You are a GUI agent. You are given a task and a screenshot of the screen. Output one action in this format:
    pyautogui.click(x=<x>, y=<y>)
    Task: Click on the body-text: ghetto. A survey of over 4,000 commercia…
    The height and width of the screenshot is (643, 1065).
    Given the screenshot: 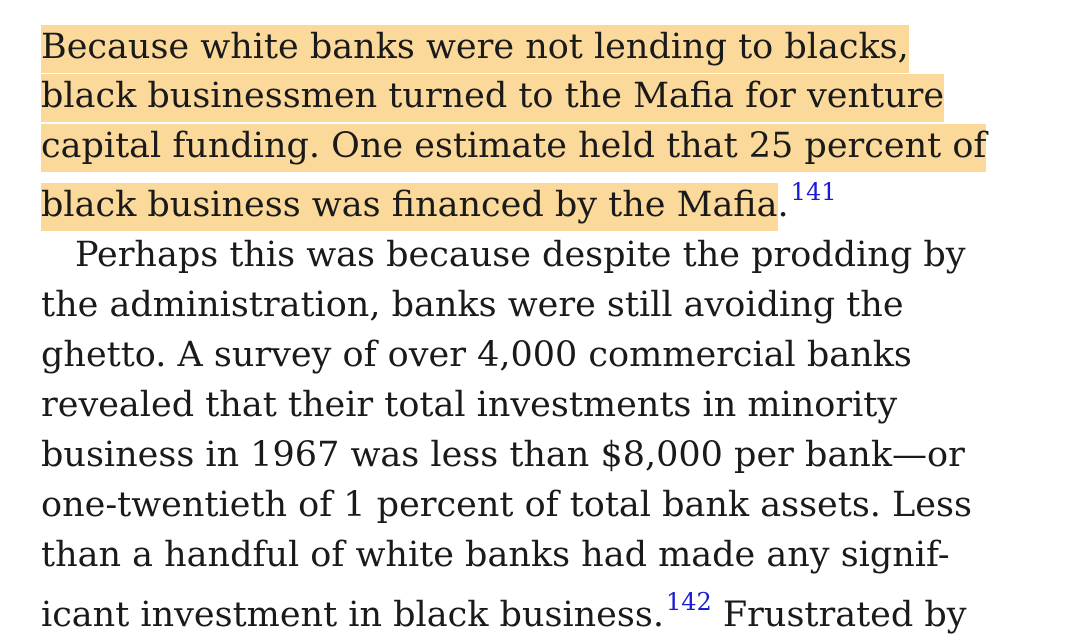 What is the action you would take?
    pyautogui.click(x=476, y=355)
    